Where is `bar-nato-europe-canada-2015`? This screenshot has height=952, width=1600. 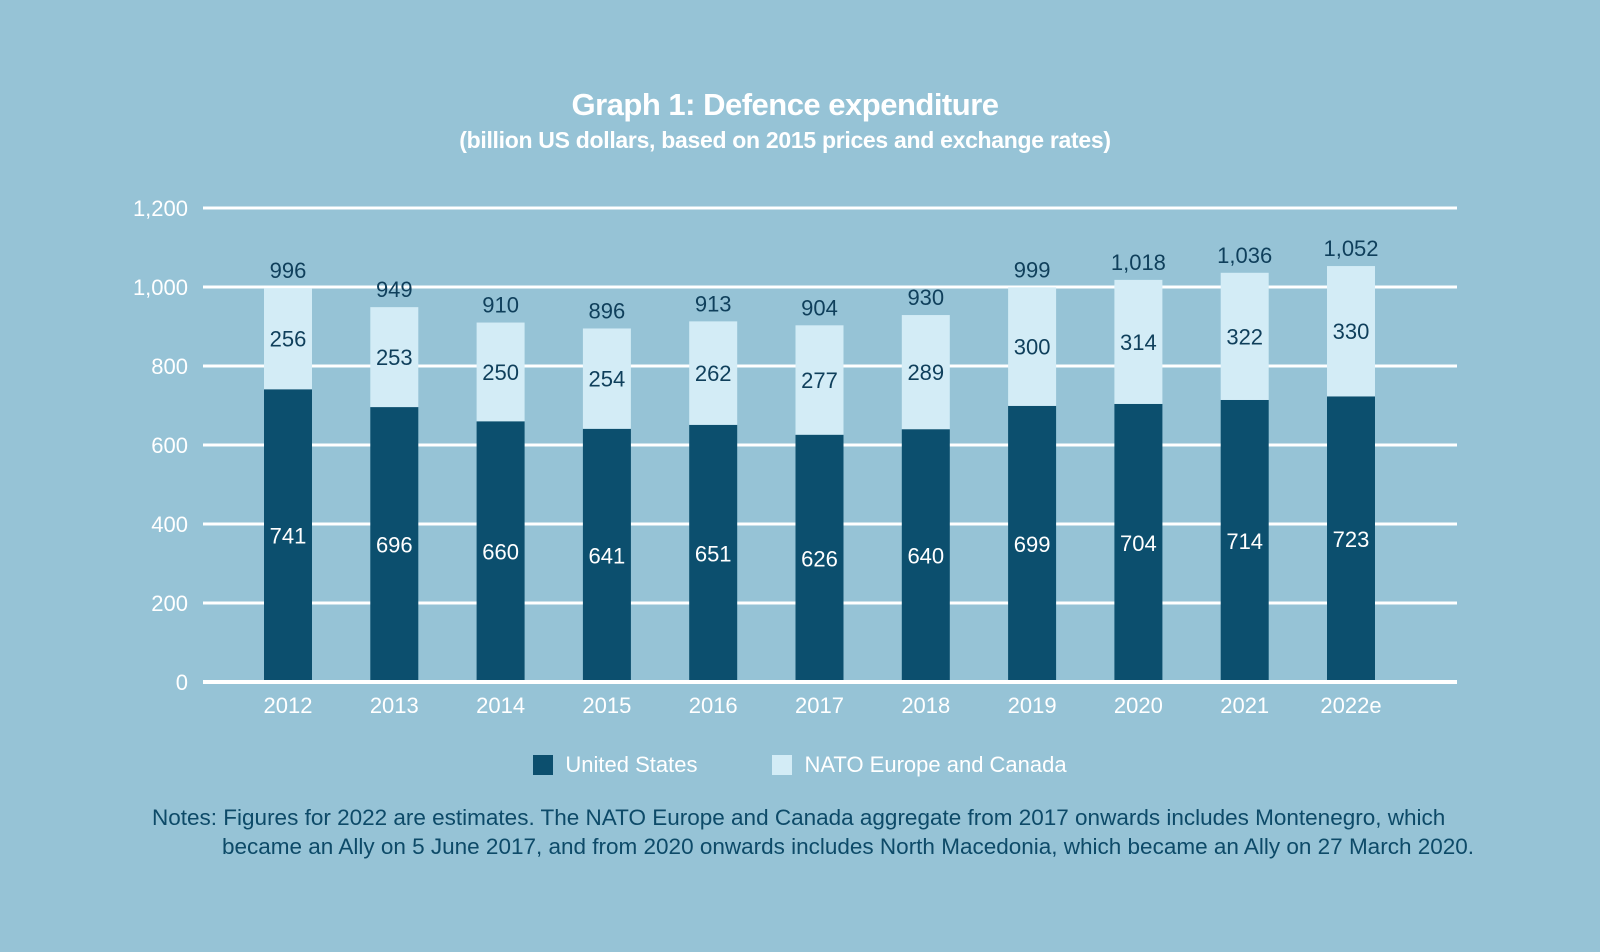
bar-nato-europe-canada-2015 is located at coordinates (606, 378).